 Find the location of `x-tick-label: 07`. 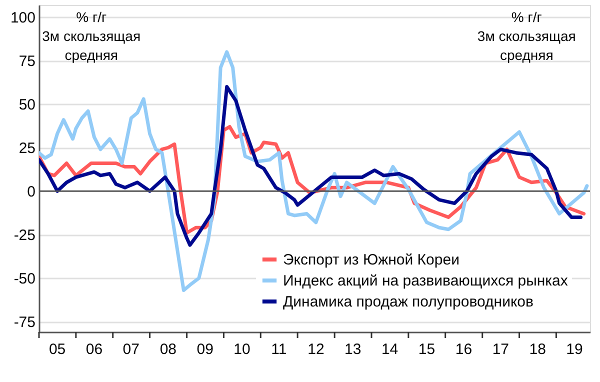

x-tick-label: 07 is located at coordinates (131, 349).